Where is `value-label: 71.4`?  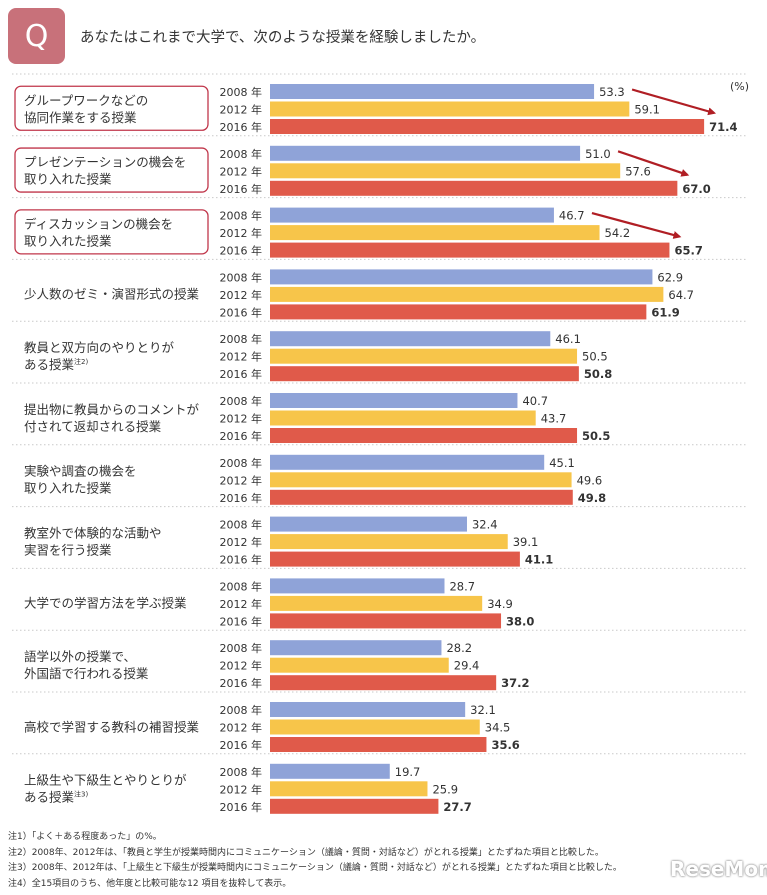 value-label: 71.4 is located at coordinates (723, 127).